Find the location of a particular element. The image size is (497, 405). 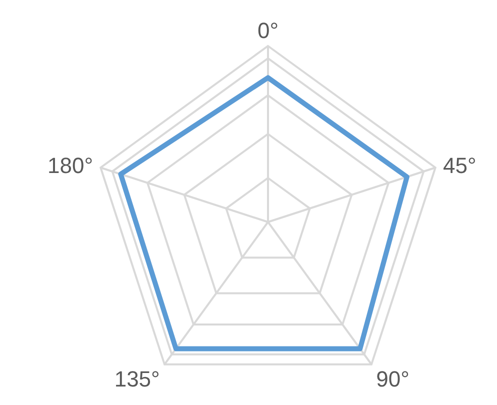

spoke-label: 135° is located at coordinates (137, 379).